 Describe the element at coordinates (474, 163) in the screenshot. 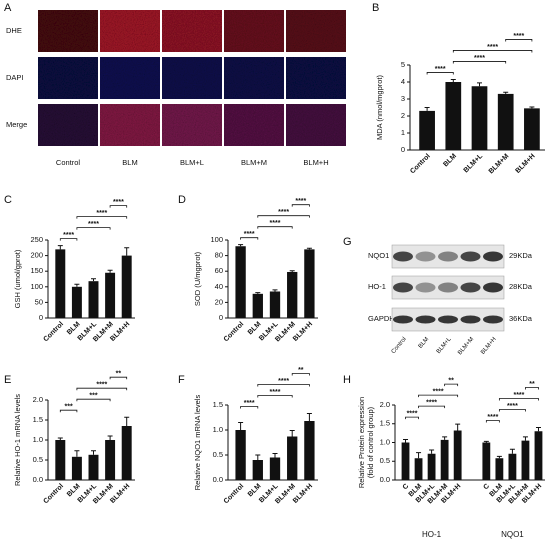

I see `x-tick-label: BLM+L` at that location.